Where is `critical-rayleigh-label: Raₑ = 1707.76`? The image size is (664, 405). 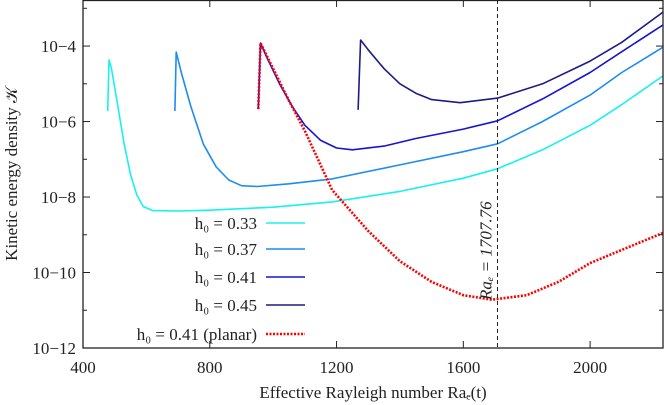
critical-rayleigh-label: Raₑ = 1707.76 is located at coordinates (485, 251).